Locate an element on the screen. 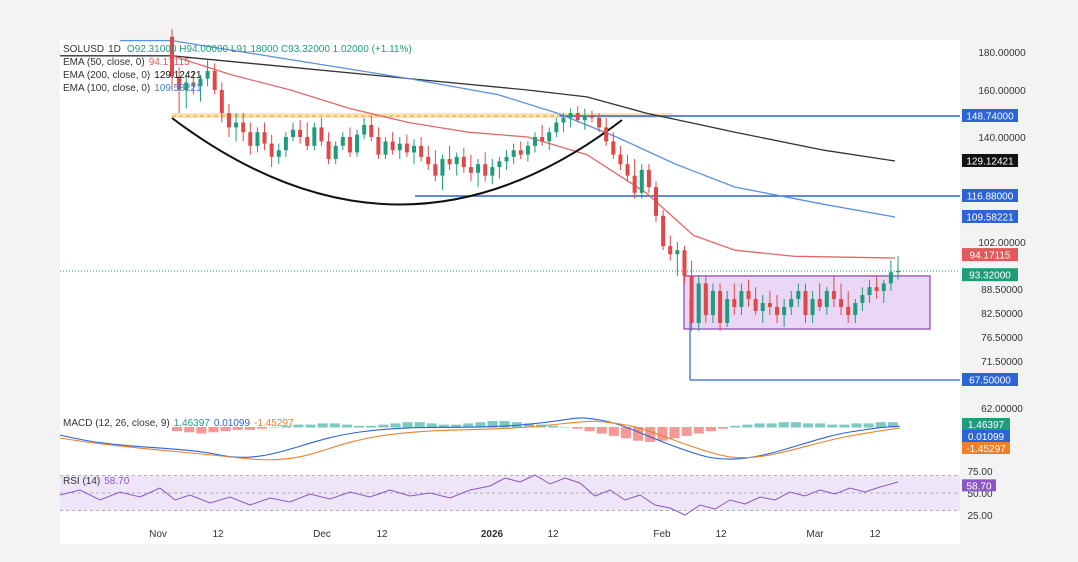  time-tick-label: Feb is located at coordinates (662, 534).